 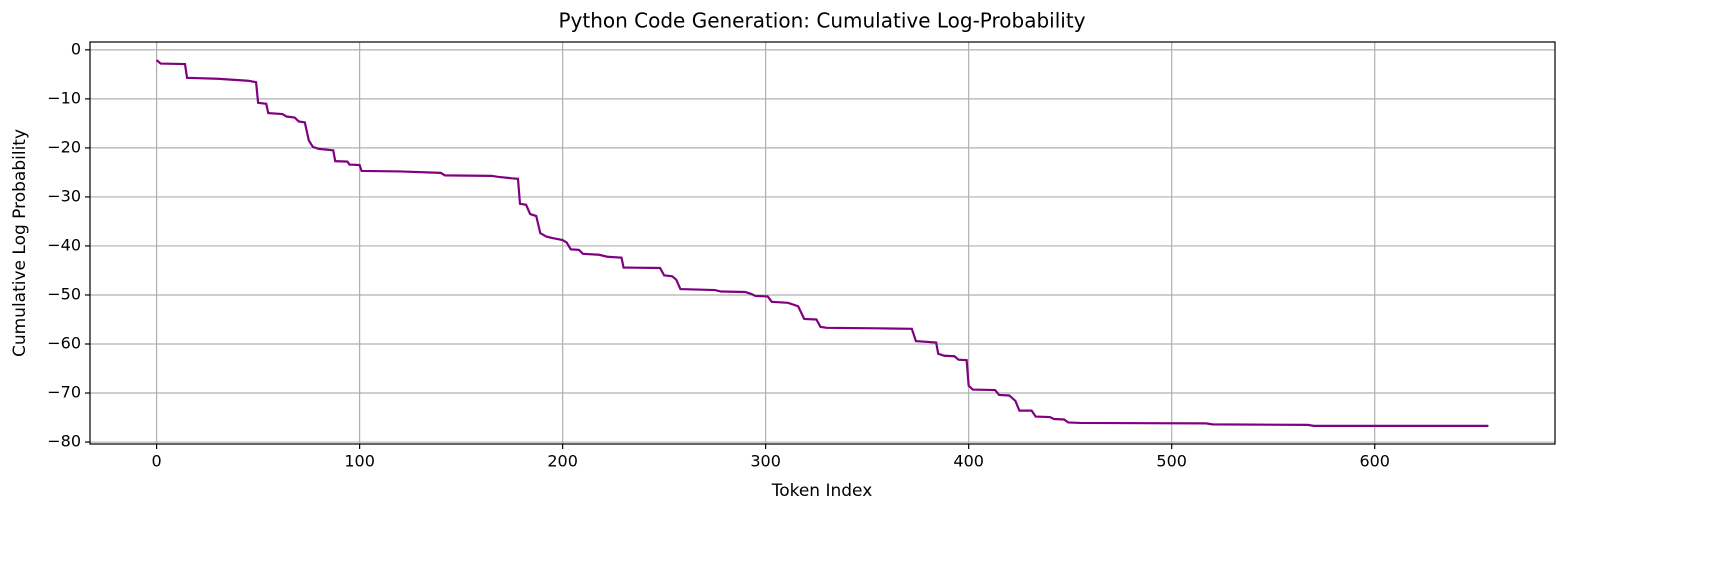 I want to click on x-tick-label: 200, so click(x=562, y=461).